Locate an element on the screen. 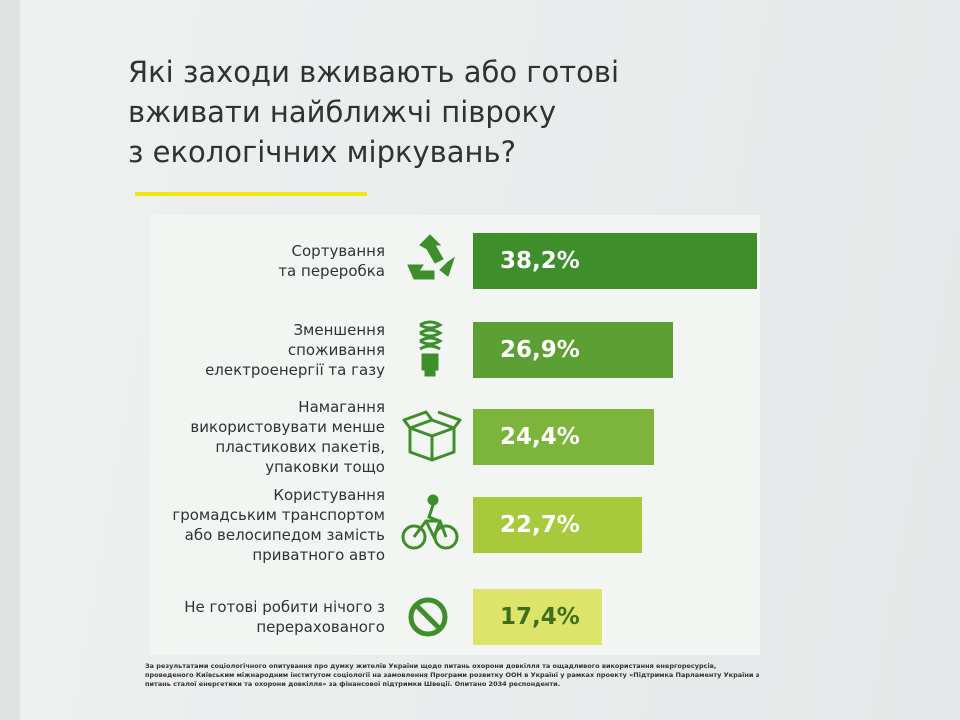  box-icon is located at coordinates (432, 436).